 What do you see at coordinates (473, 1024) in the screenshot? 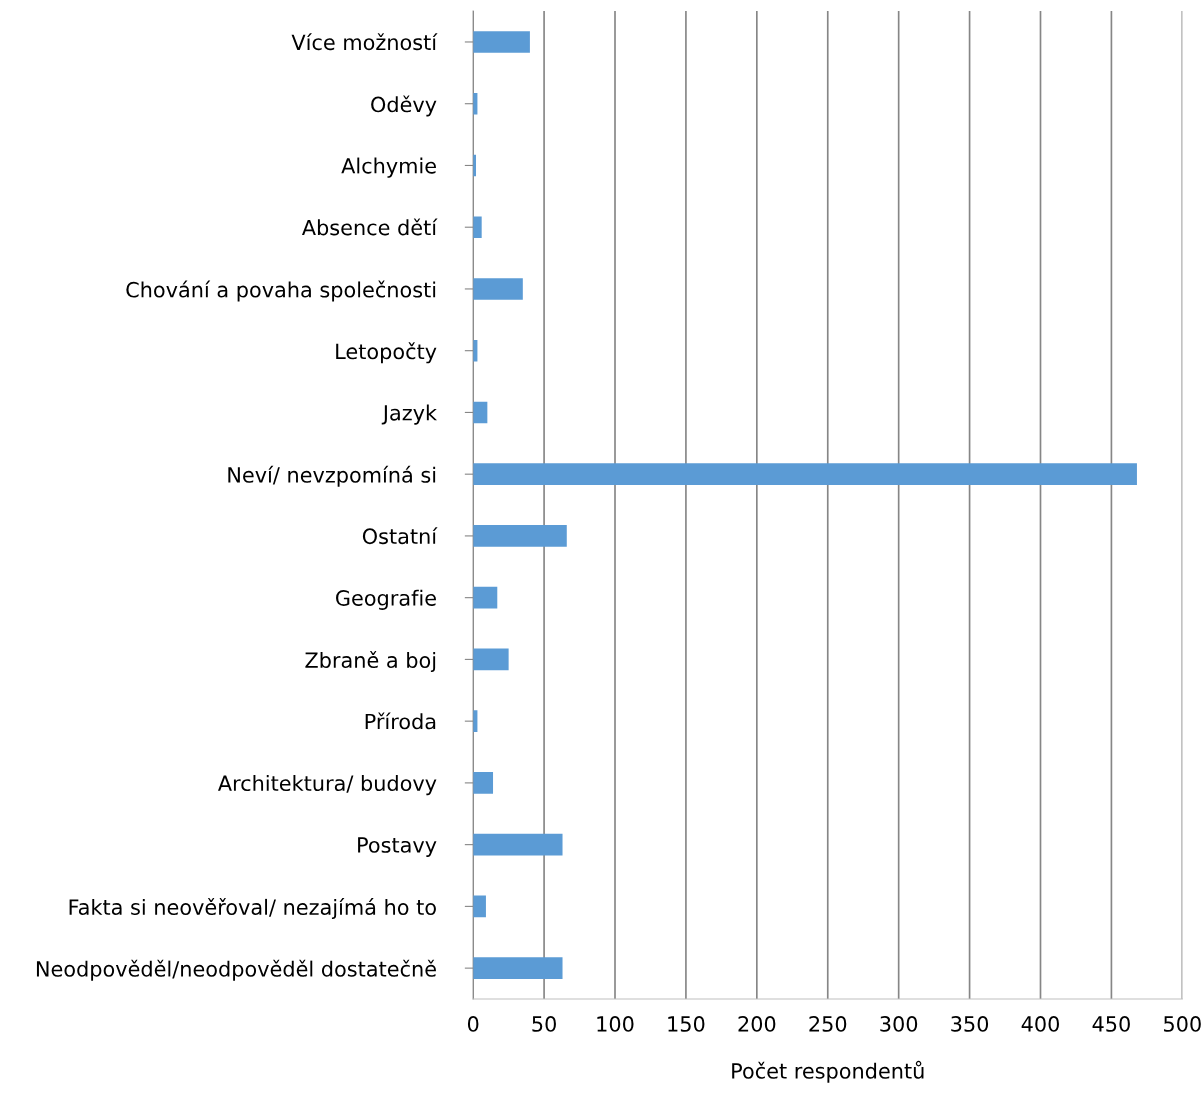
I see `x-tick-label: 0` at bounding box center [473, 1024].